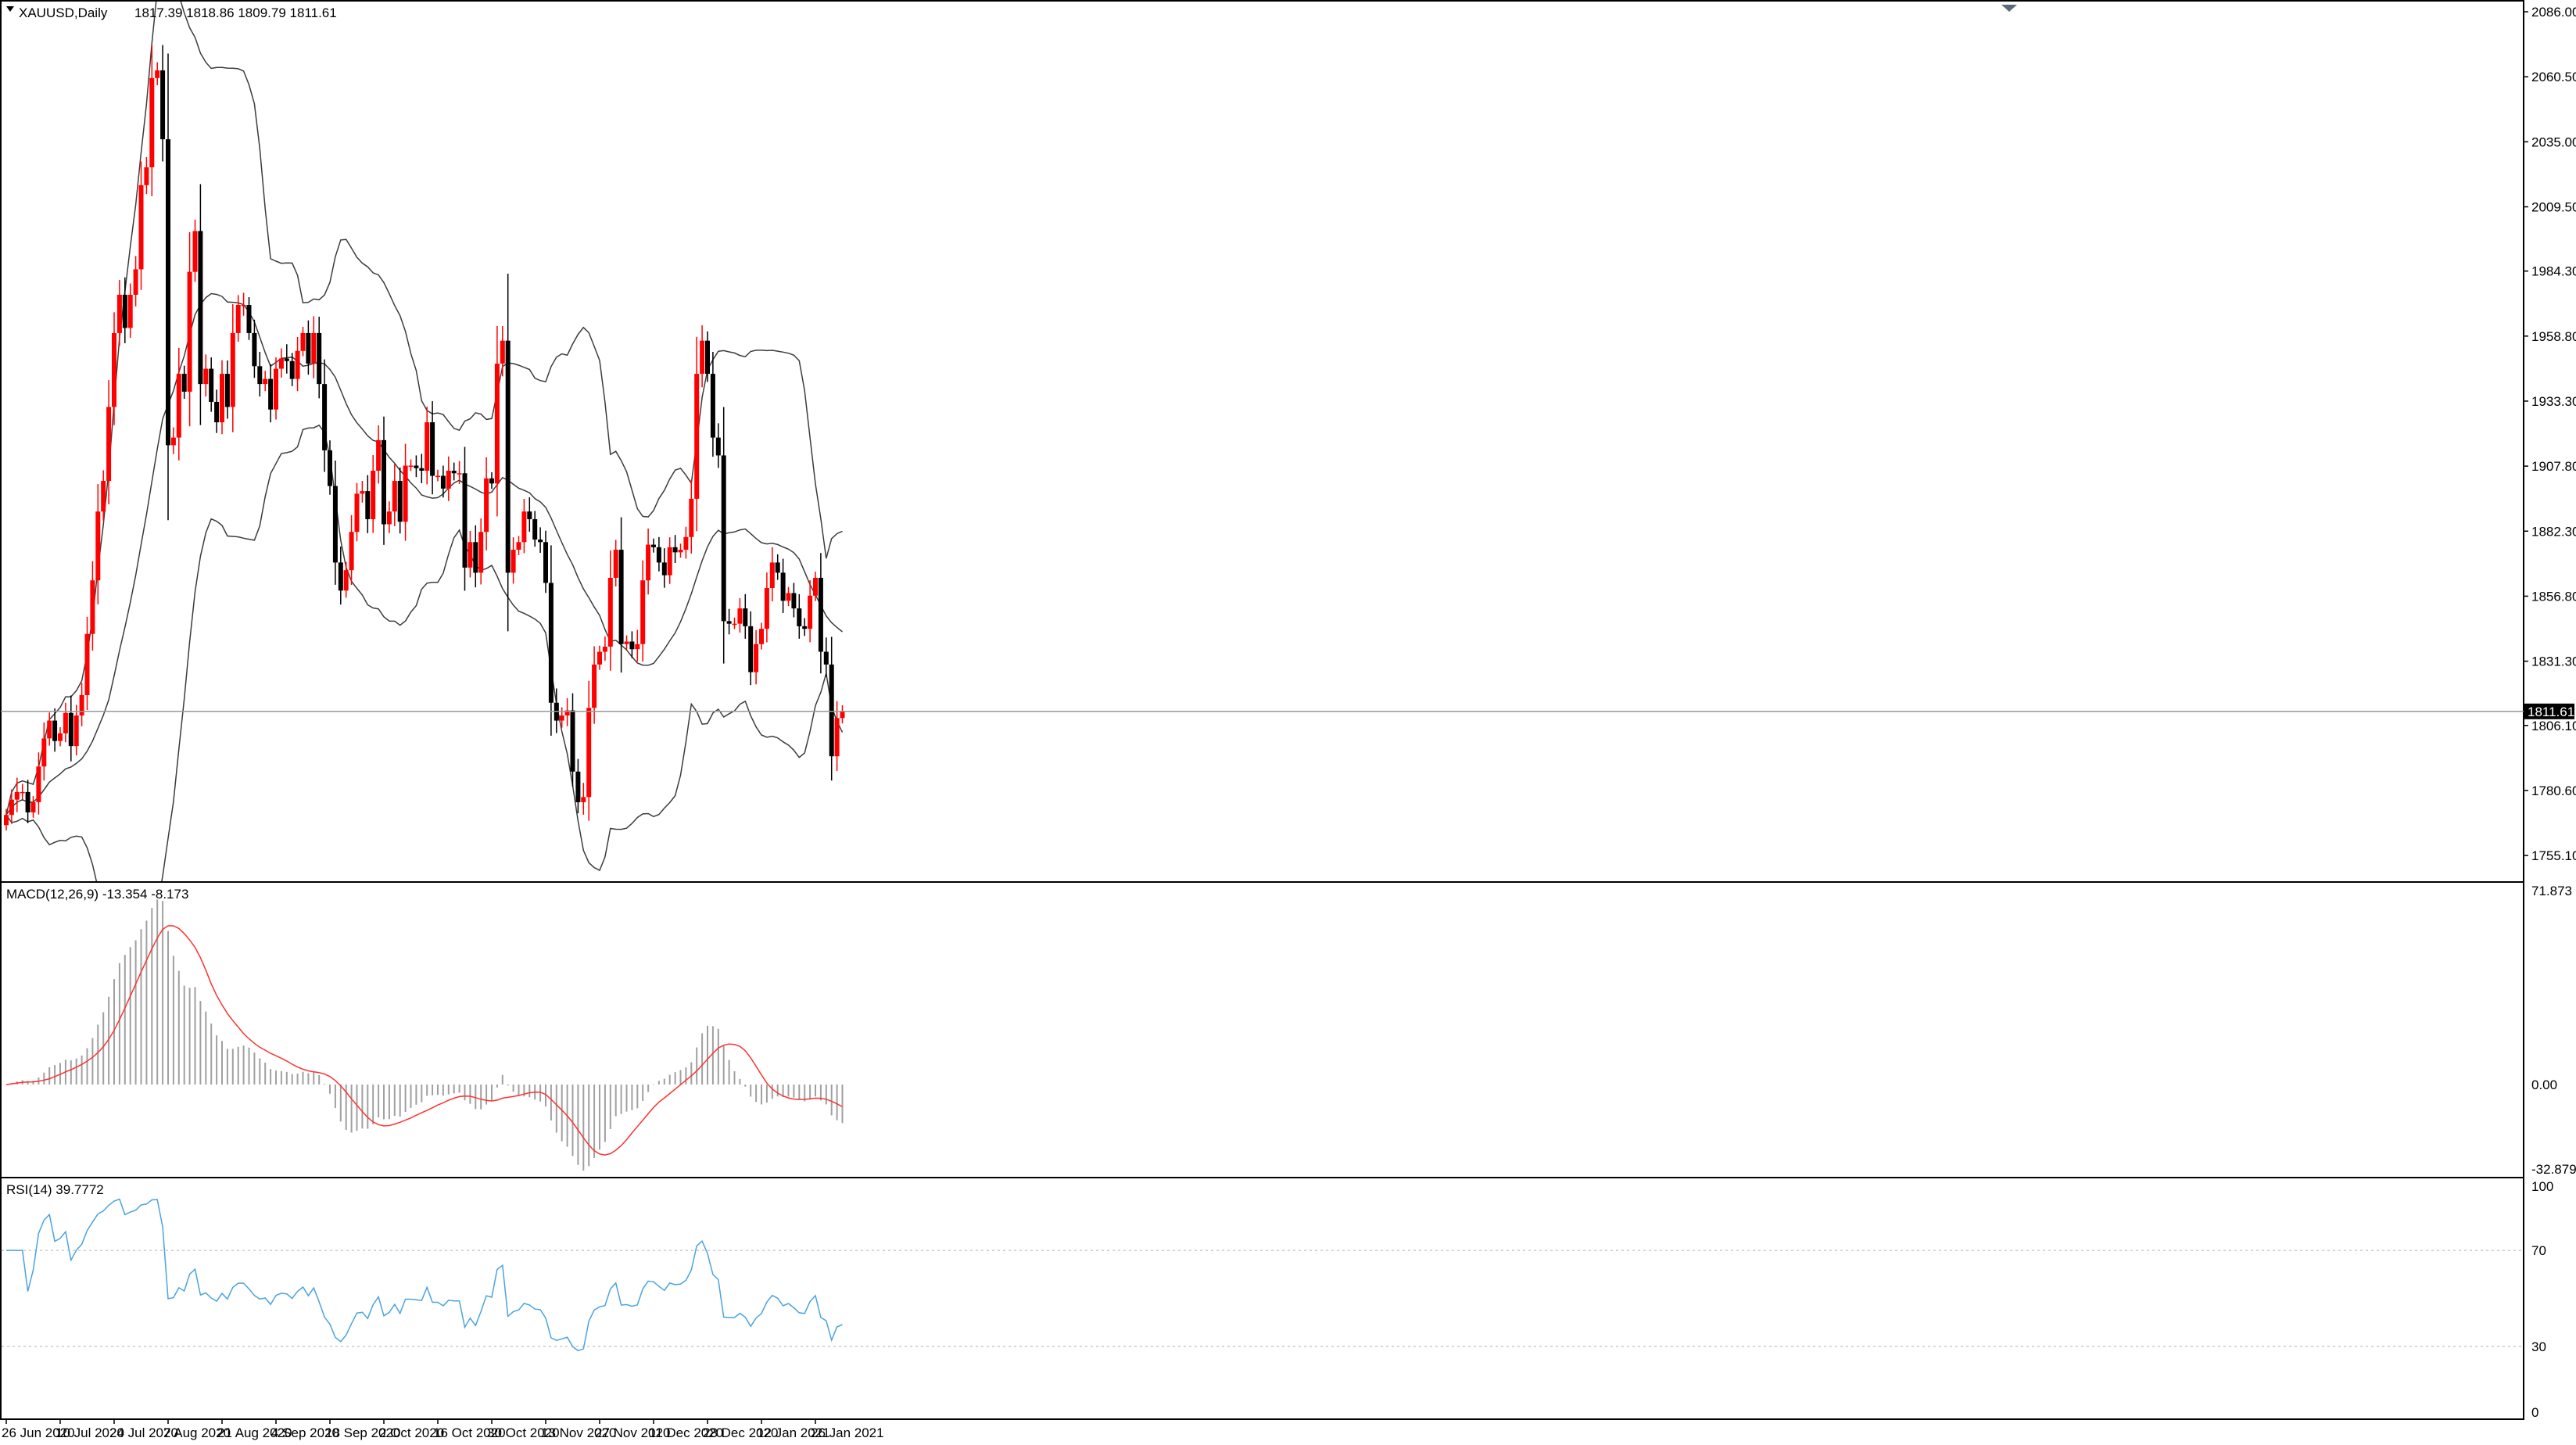 The image size is (2576, 1445). Describe the element at coordinates (847, 1432) in the screenshot. I see `date-label: 26 Jan 2021` at that location.